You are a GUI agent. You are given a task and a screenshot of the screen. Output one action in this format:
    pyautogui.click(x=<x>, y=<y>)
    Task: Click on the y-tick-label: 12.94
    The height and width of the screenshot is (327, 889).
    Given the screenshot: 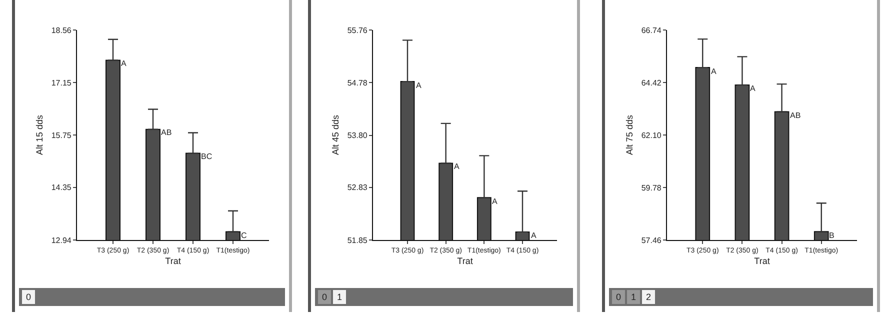 What is the action you would take?
    pyautogui.click(x=61, y=240)
    